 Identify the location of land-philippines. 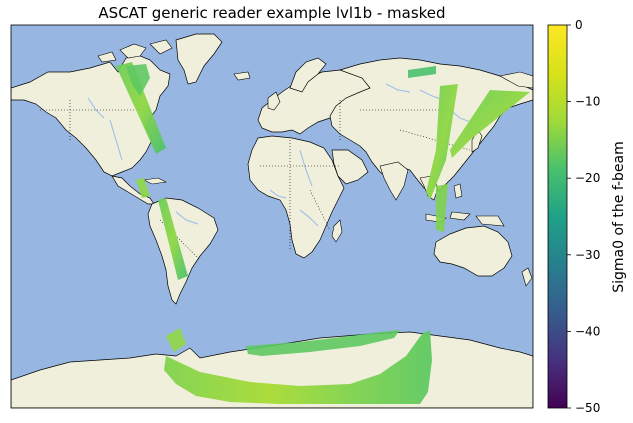
(458, 191).